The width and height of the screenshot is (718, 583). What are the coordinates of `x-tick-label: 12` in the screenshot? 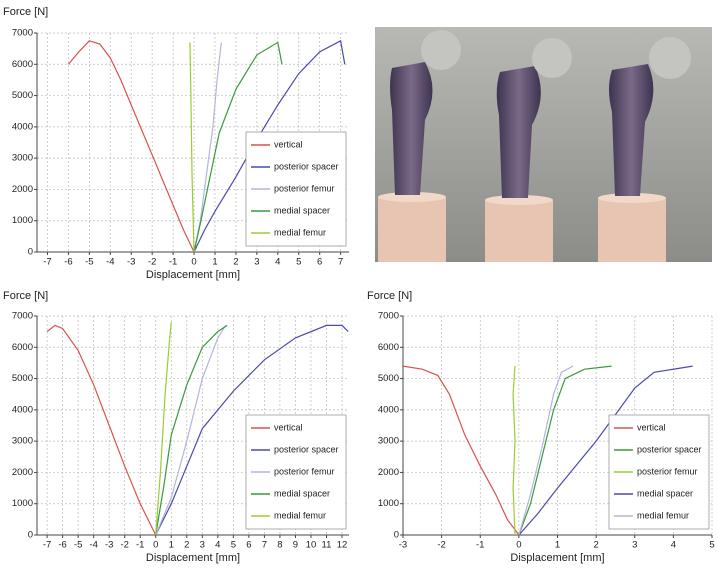 It's located at (342, 545).